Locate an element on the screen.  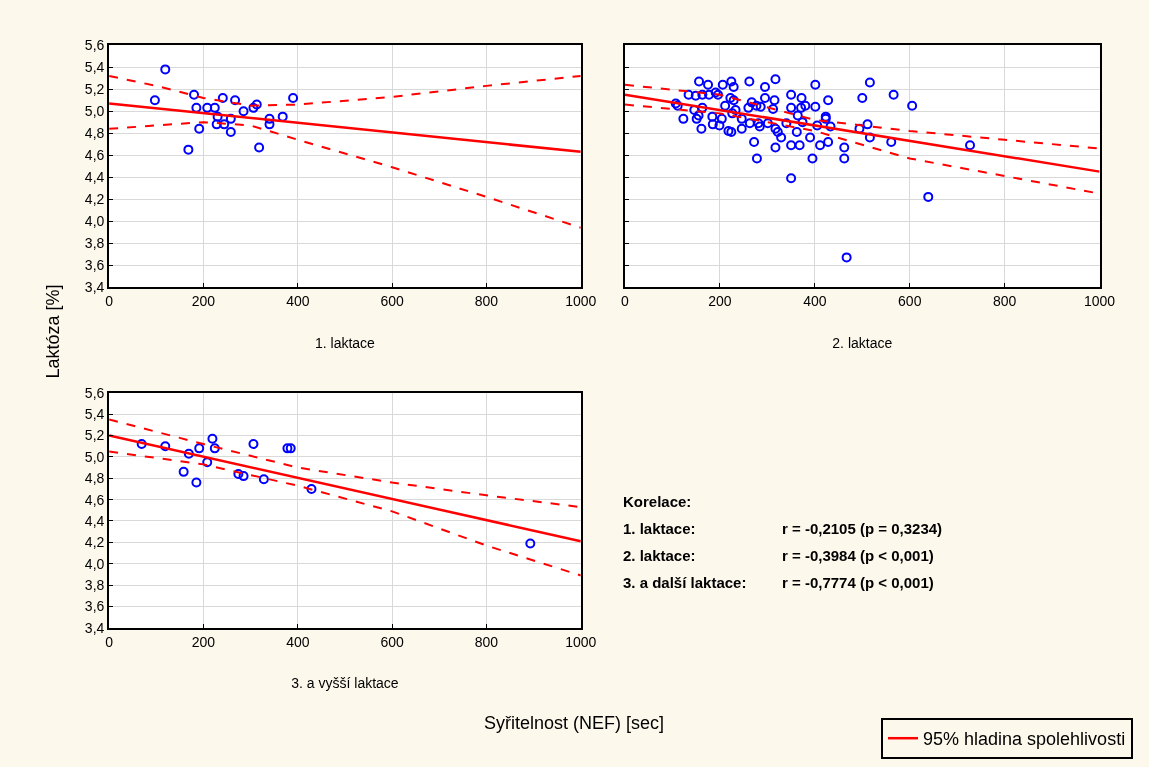
text: Syřitelnost (NEF) [sec] is located at coordinates (574, 723).